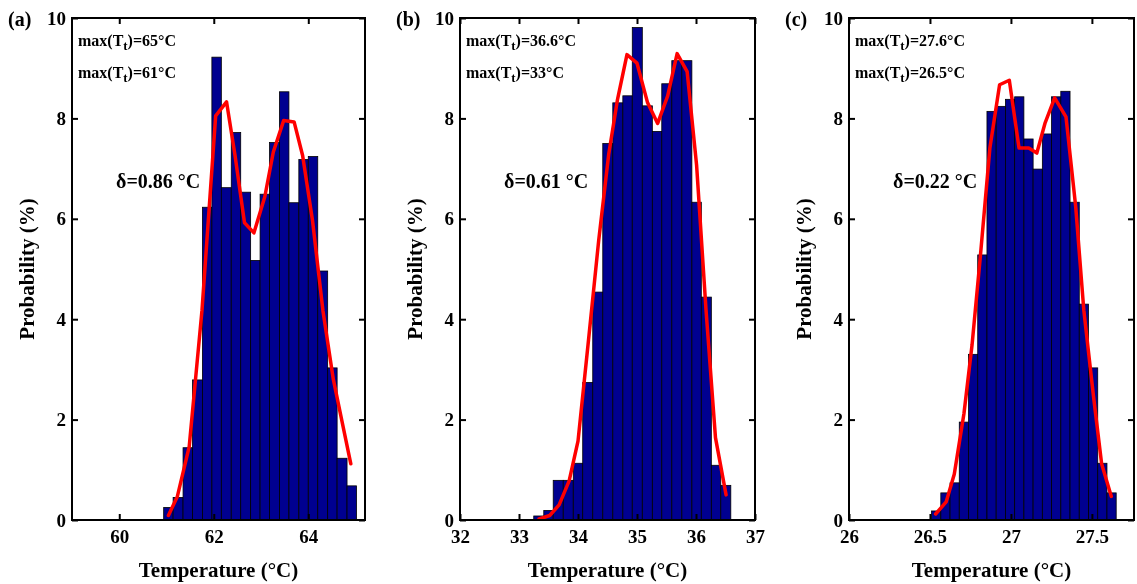  What do you see at coordinates (796, 19) in the screenshot?
I see `chart-title: (c)` at bounding box center [796, 19].